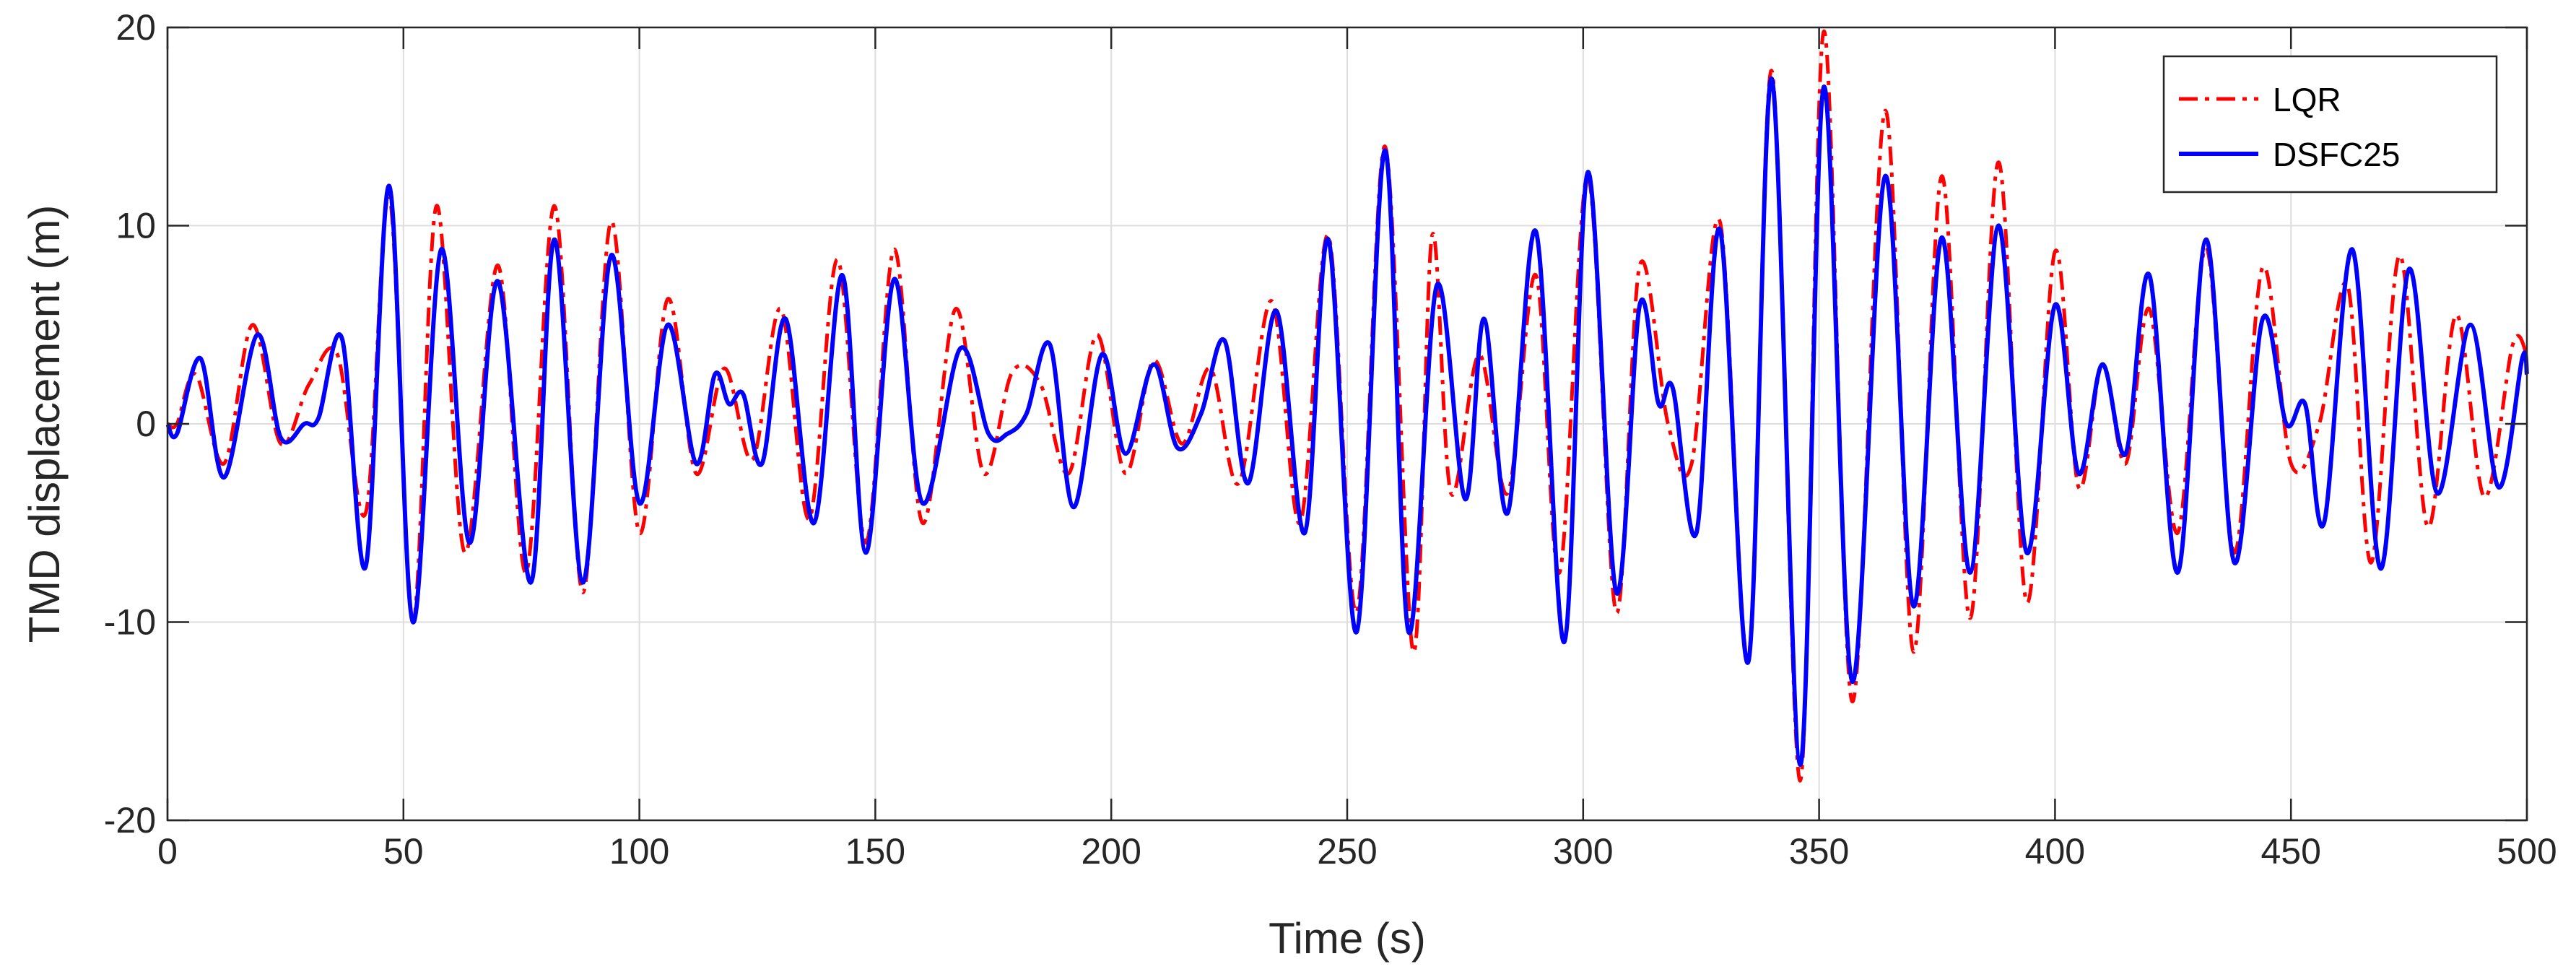  Describe the element at coordinates (136, 226) in the screenshot. I see `y-tick-label: 10` at that location.